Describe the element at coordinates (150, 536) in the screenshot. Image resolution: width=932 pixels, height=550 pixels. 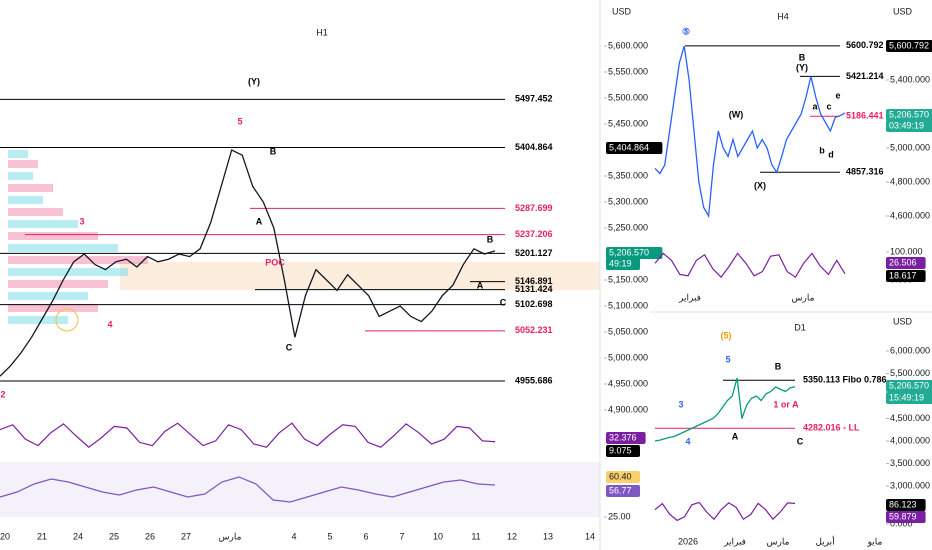
I see `x-tick-label: 26` at that location.